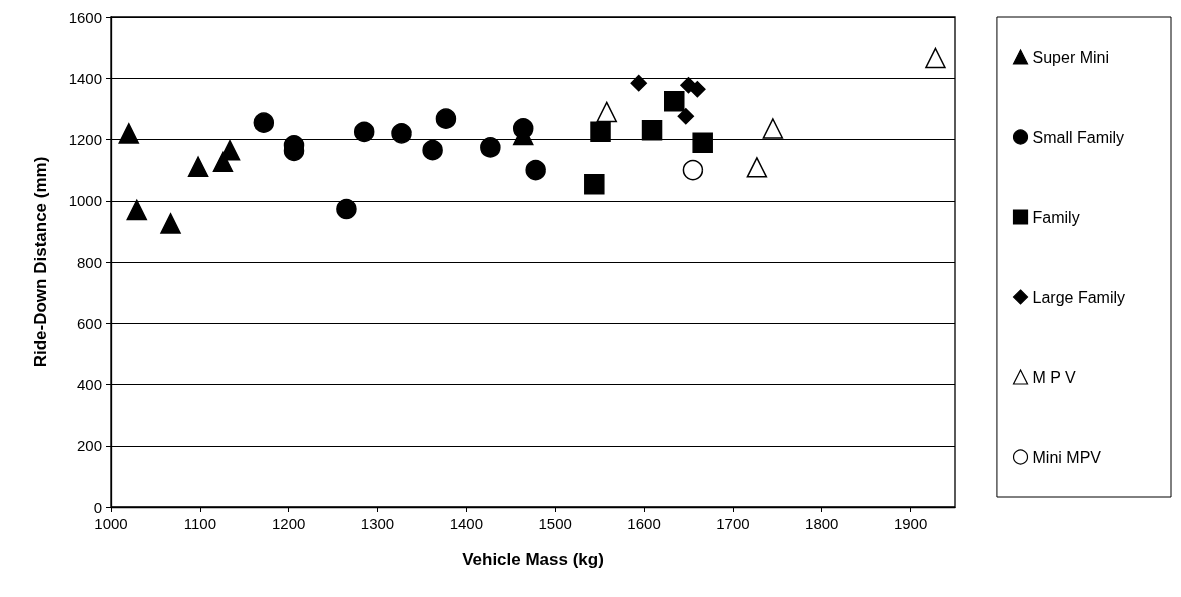 The image size is (1181, 597). What do you see at coordinates (89, 384) in the screenshot?
I see `y-tick-label: 400` at bounding box center [89, 384].